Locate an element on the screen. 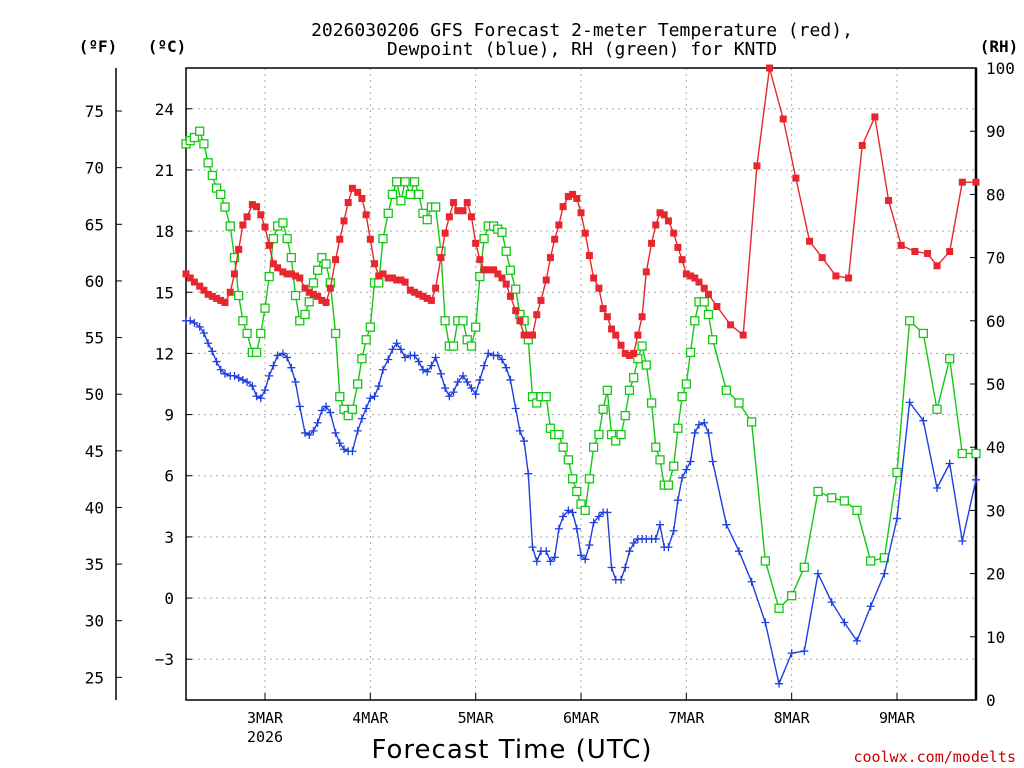 This screenshot has height=768, width=1024. celsius-axis: −3 0 3 6 9 12 15 18 21 24 is located at coordinates (173, 384).